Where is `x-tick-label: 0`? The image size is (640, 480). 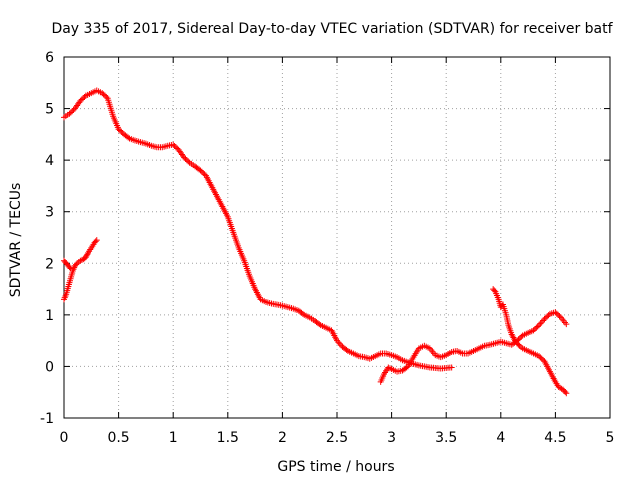 x-tick-label: 0 is located at coordinates (64, 438).